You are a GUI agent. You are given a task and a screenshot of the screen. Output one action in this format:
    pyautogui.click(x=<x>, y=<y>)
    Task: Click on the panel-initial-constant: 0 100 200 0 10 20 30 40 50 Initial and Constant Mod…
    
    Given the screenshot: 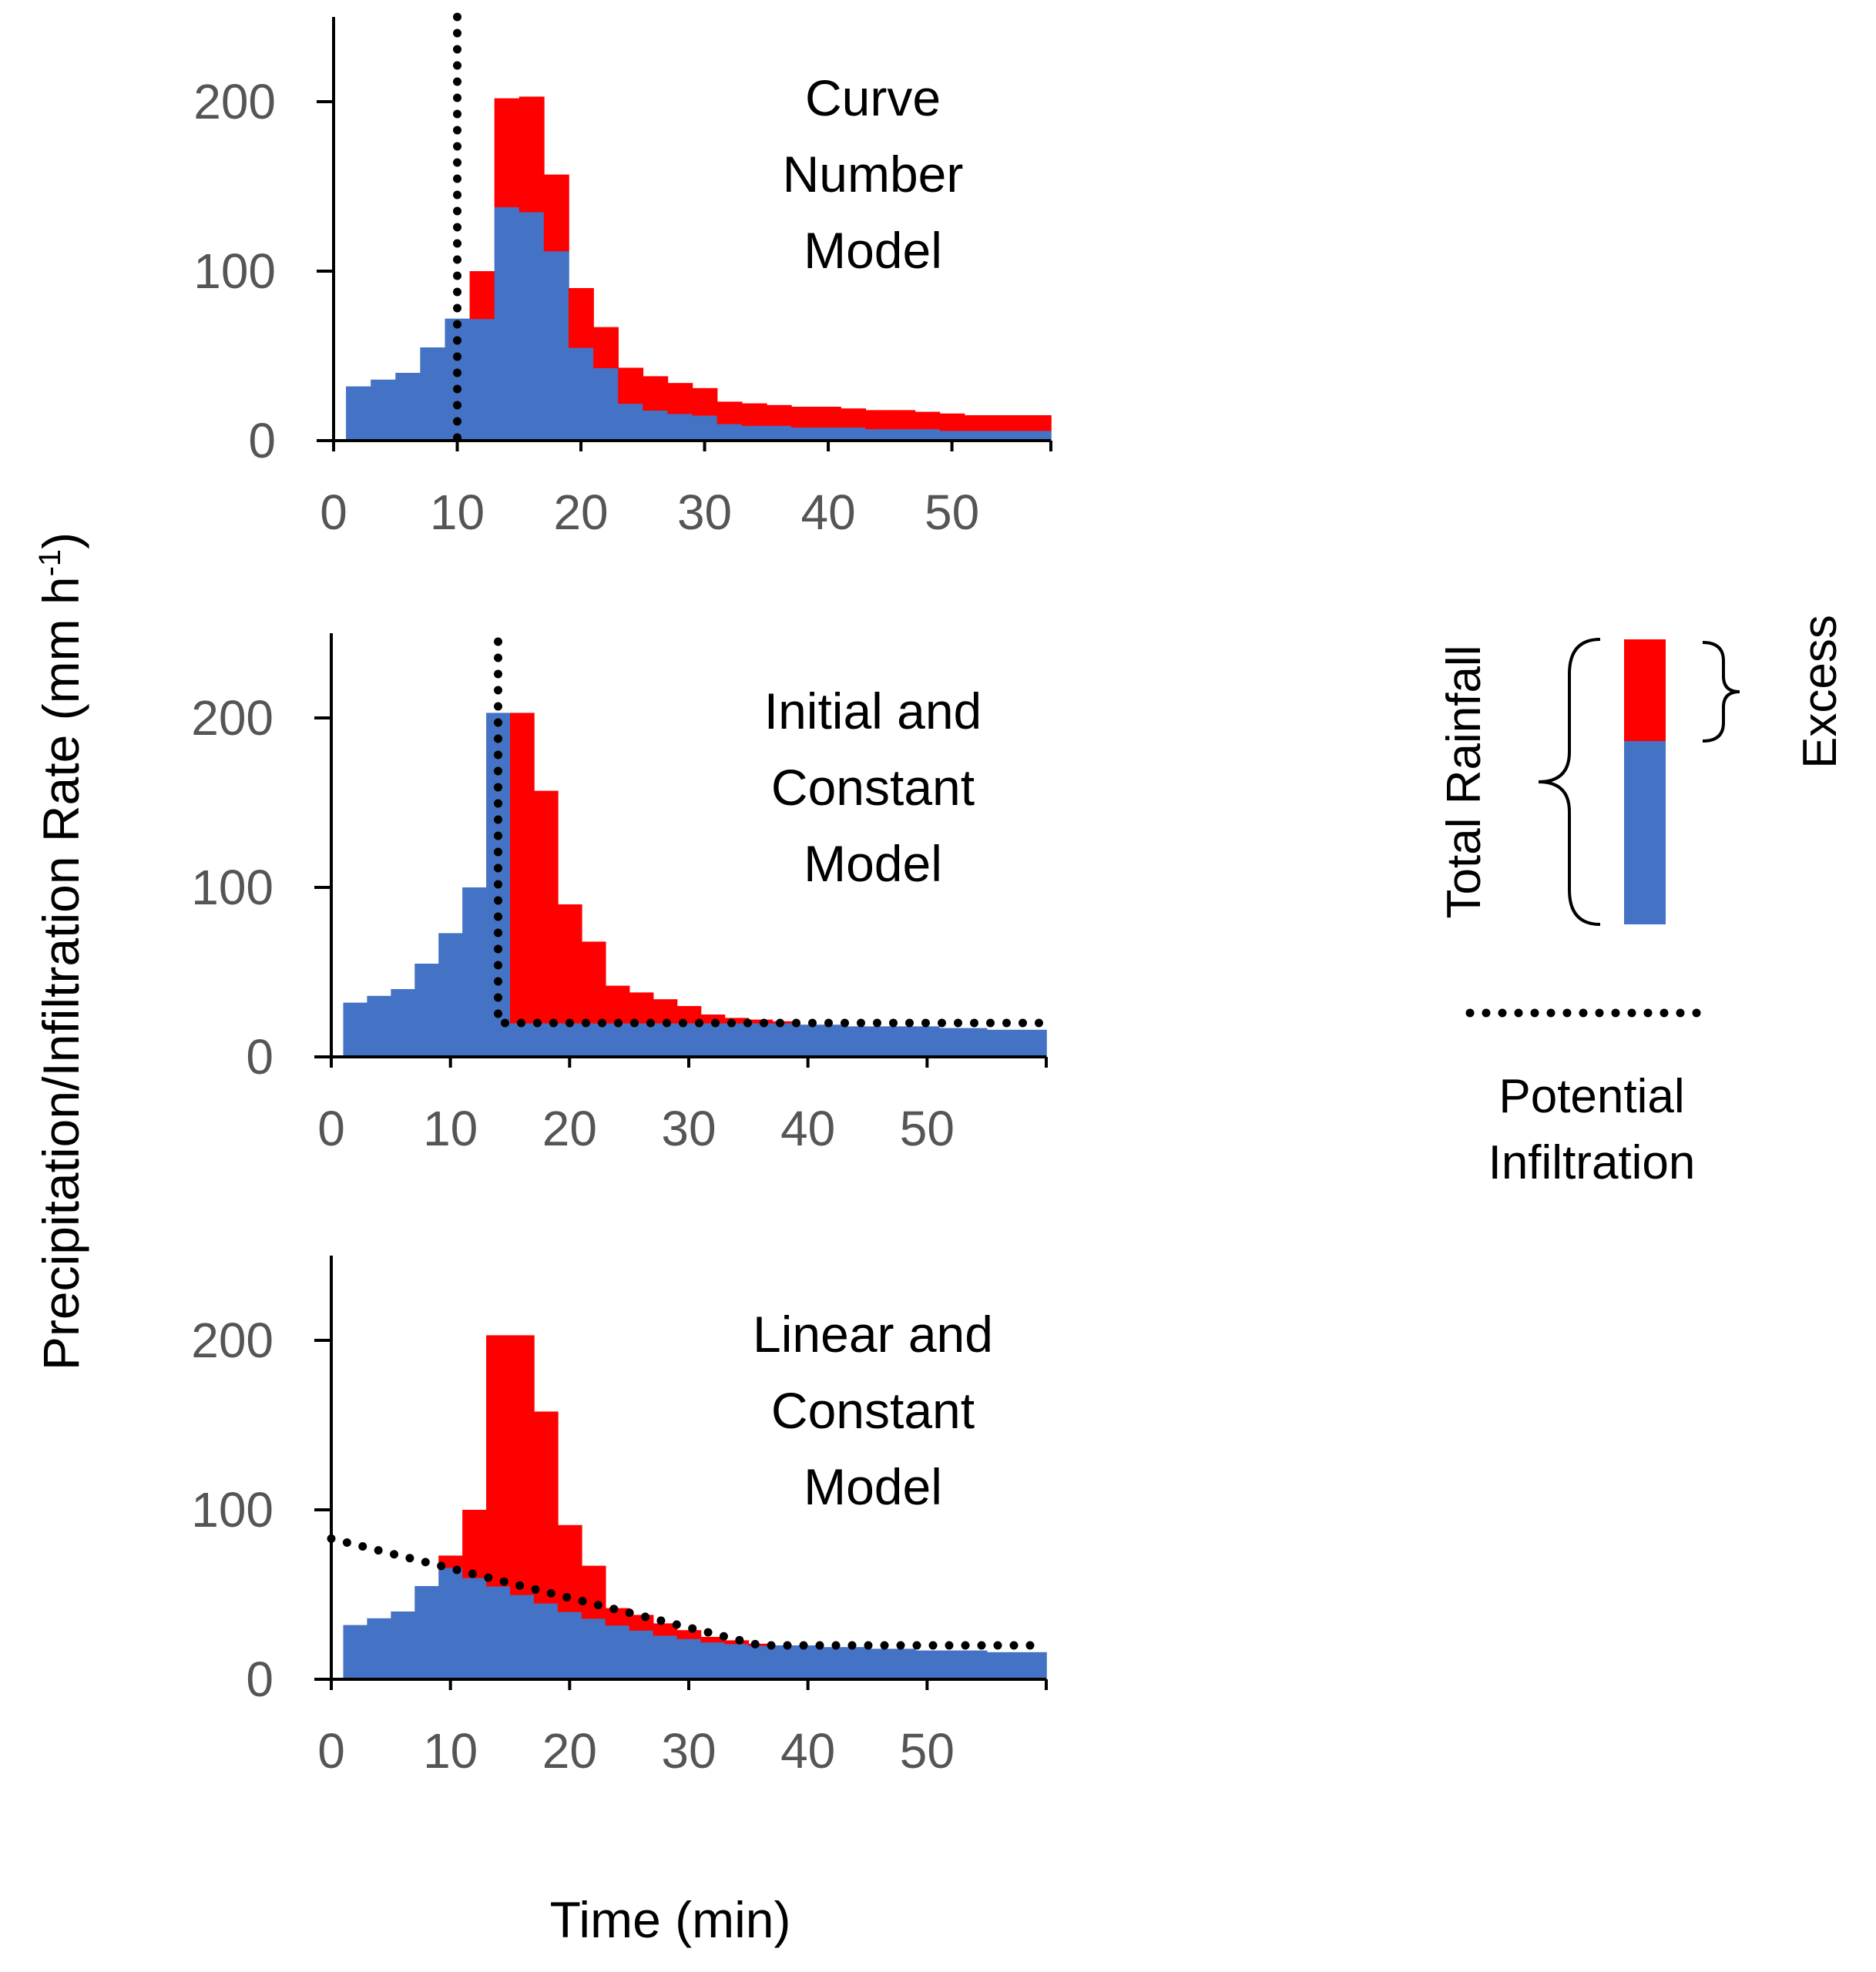 What is the action you would take?
    pyautogui.click(x=621, y=894)
    